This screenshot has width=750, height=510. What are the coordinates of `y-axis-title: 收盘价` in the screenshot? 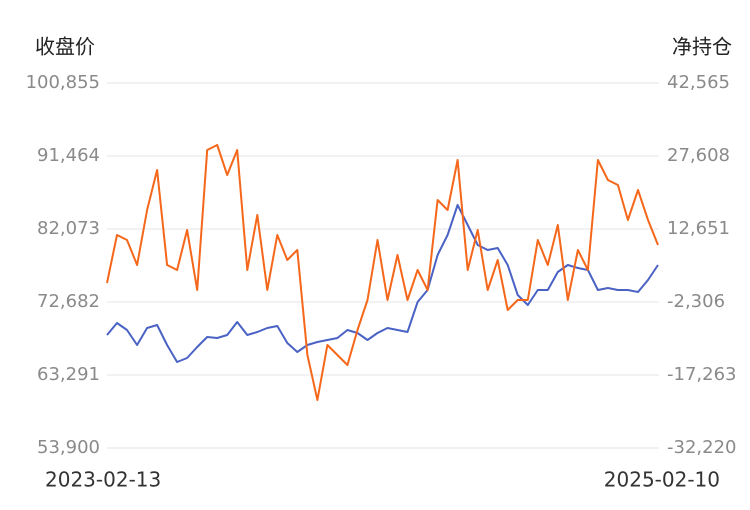 It's located at (65, 47).